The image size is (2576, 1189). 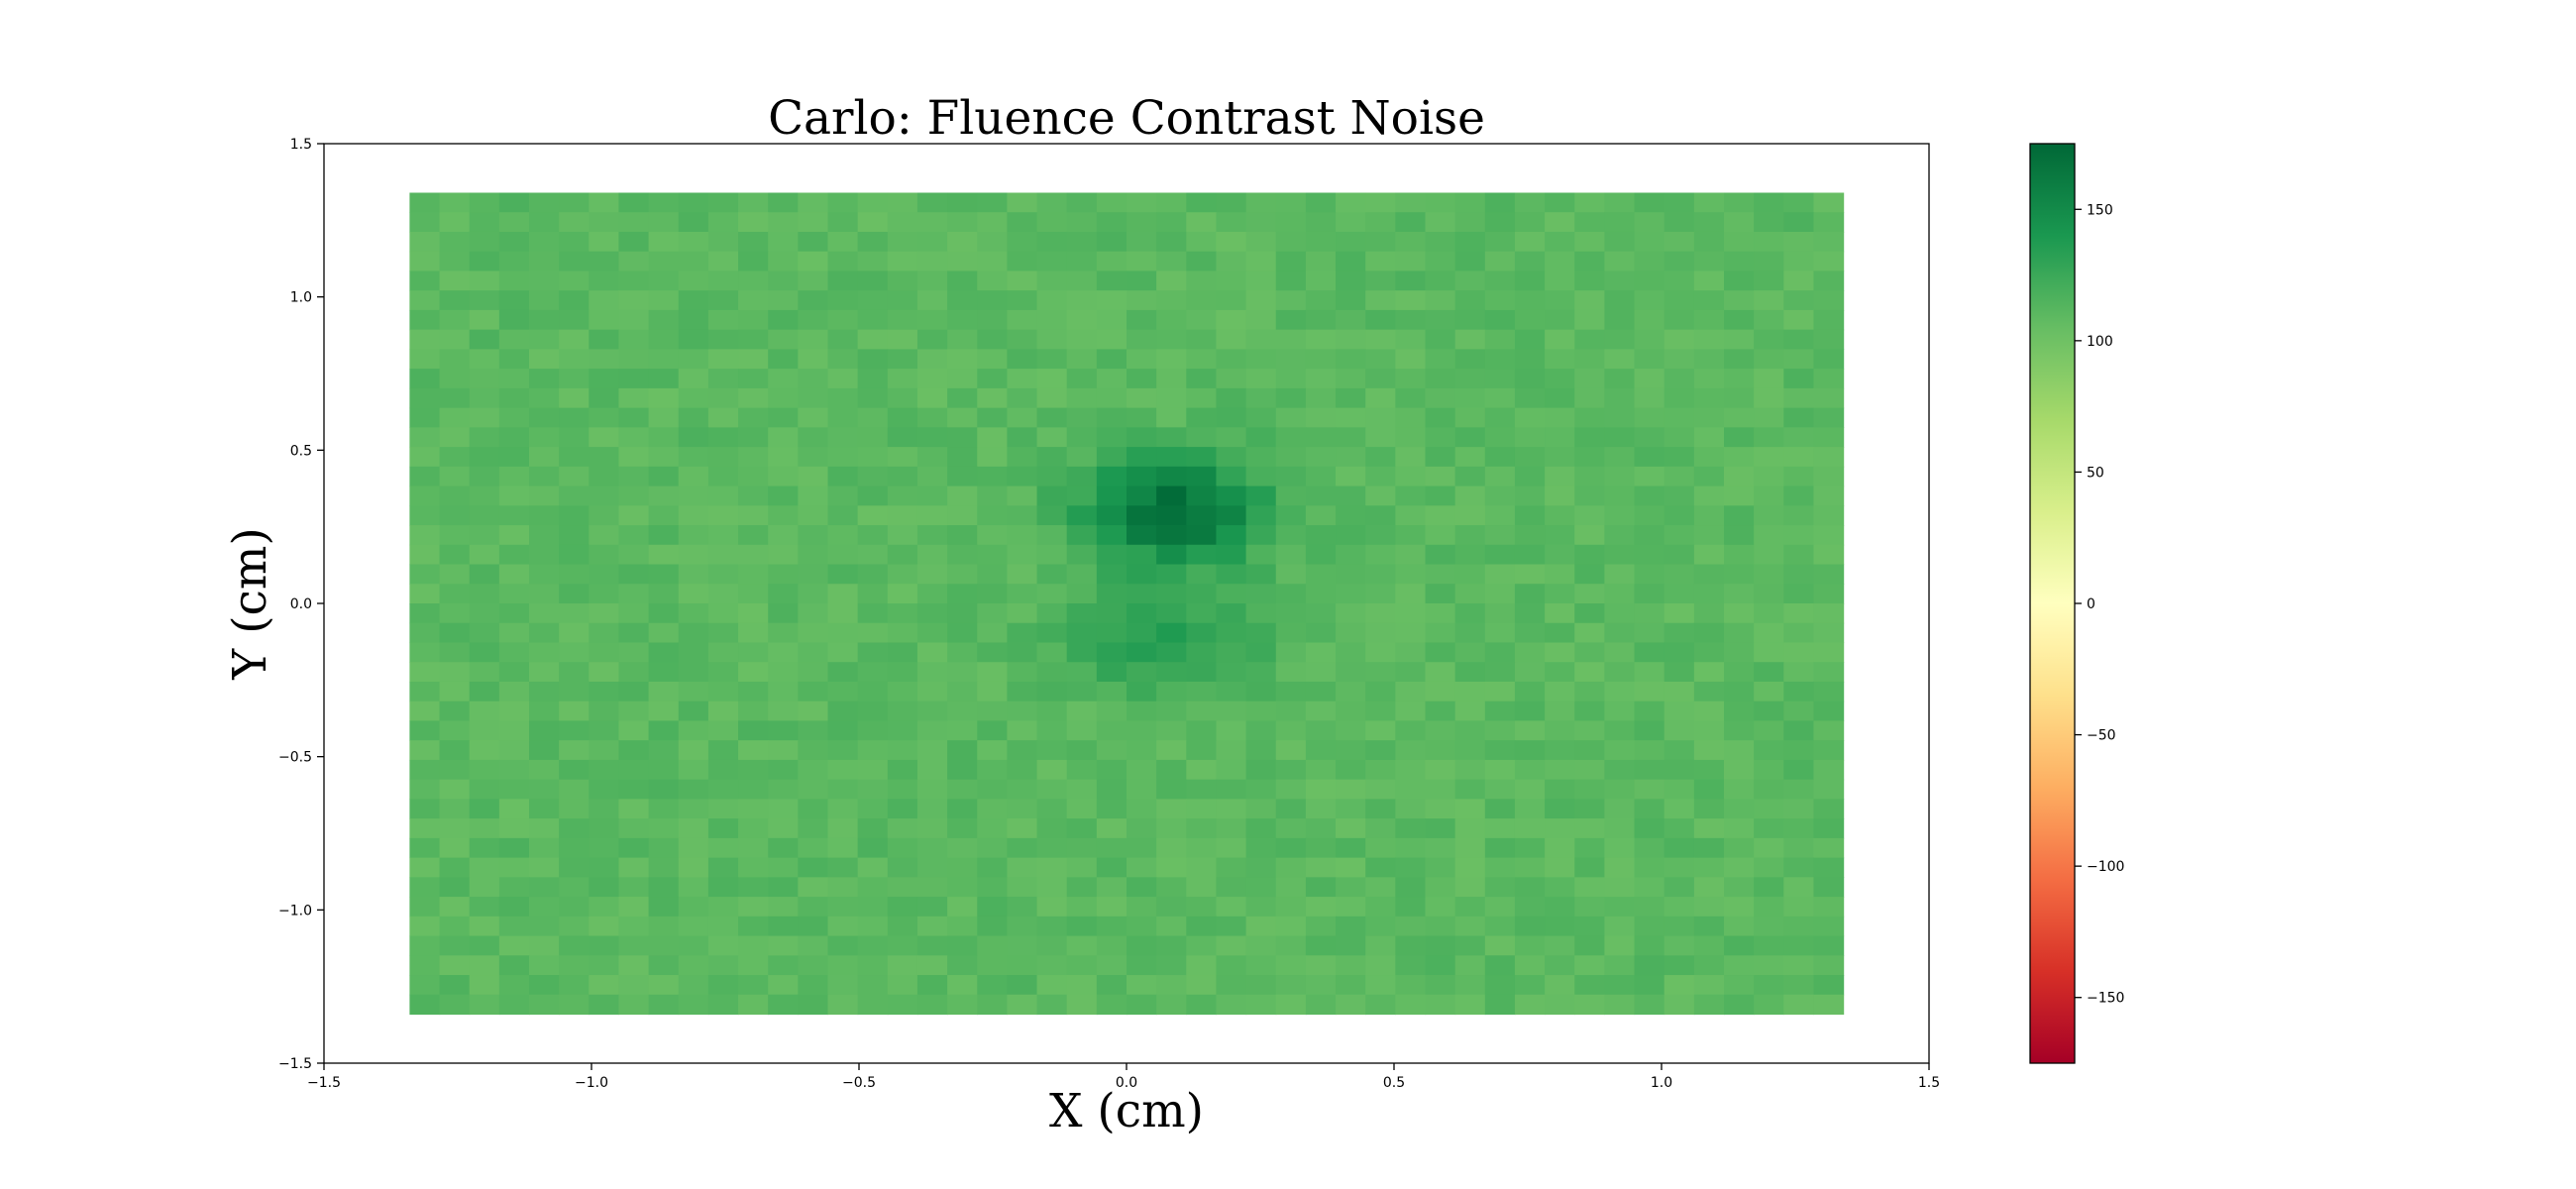 I want to click on colorbar-tick-label: 50, so click(x=2095, y=473).